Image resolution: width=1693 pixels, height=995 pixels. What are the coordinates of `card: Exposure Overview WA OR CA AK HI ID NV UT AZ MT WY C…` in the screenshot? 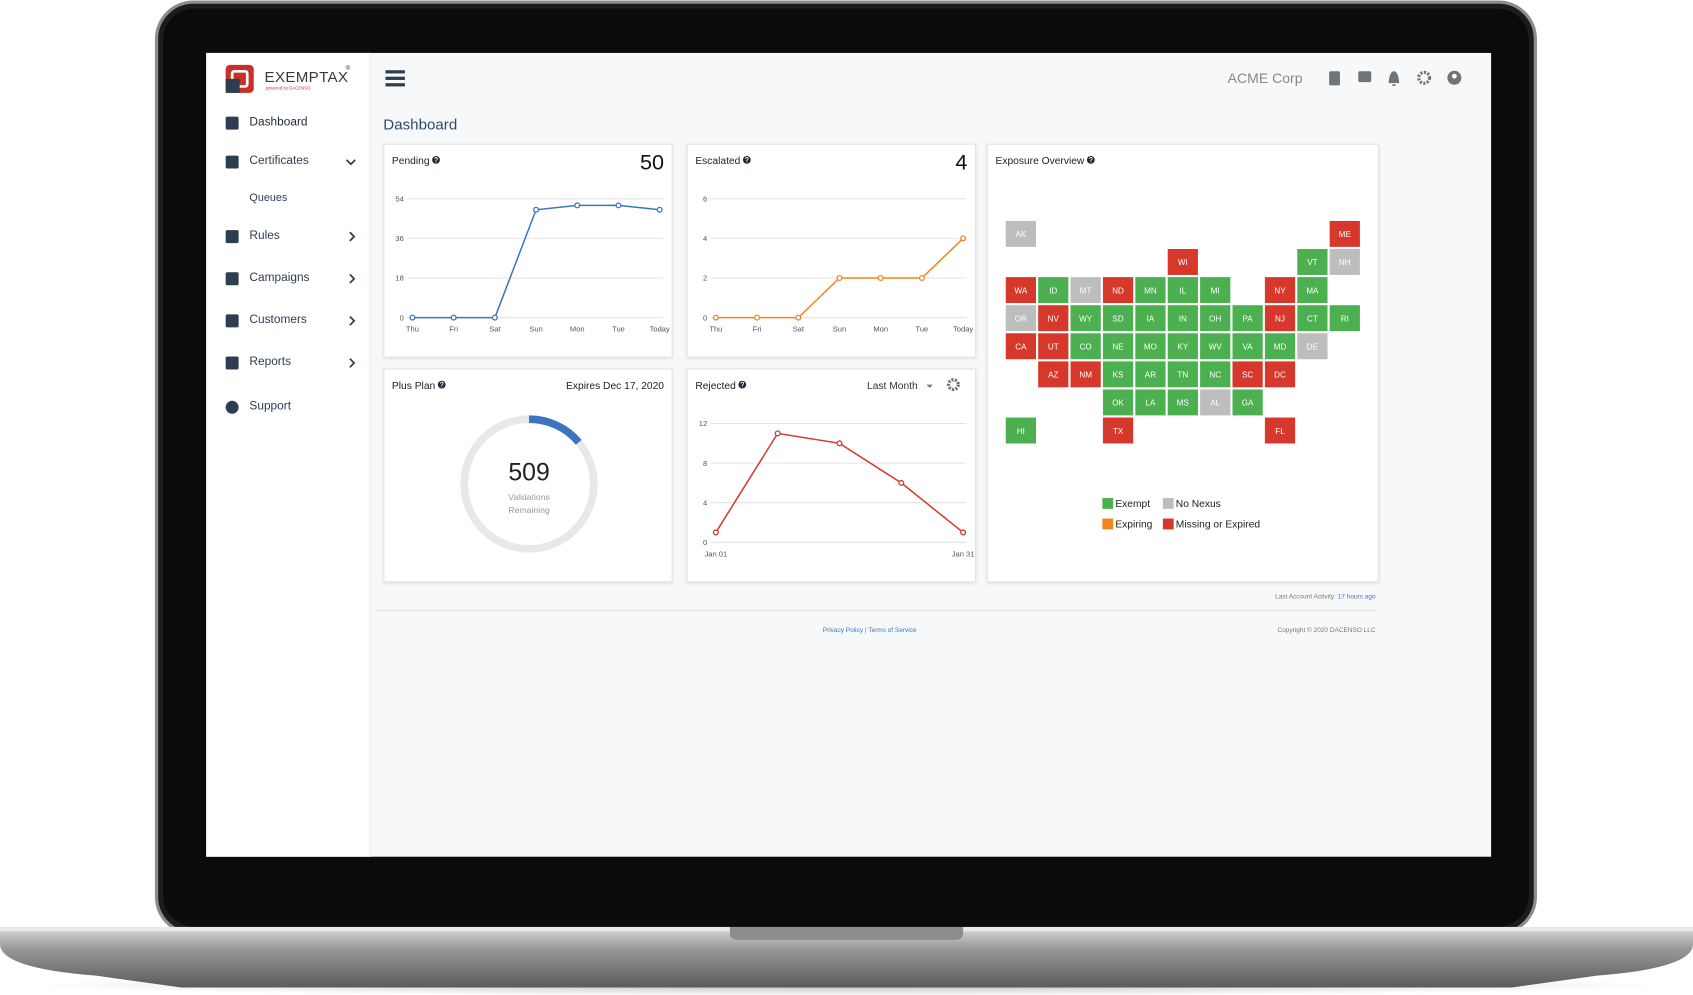 It's located at (1182, 363).